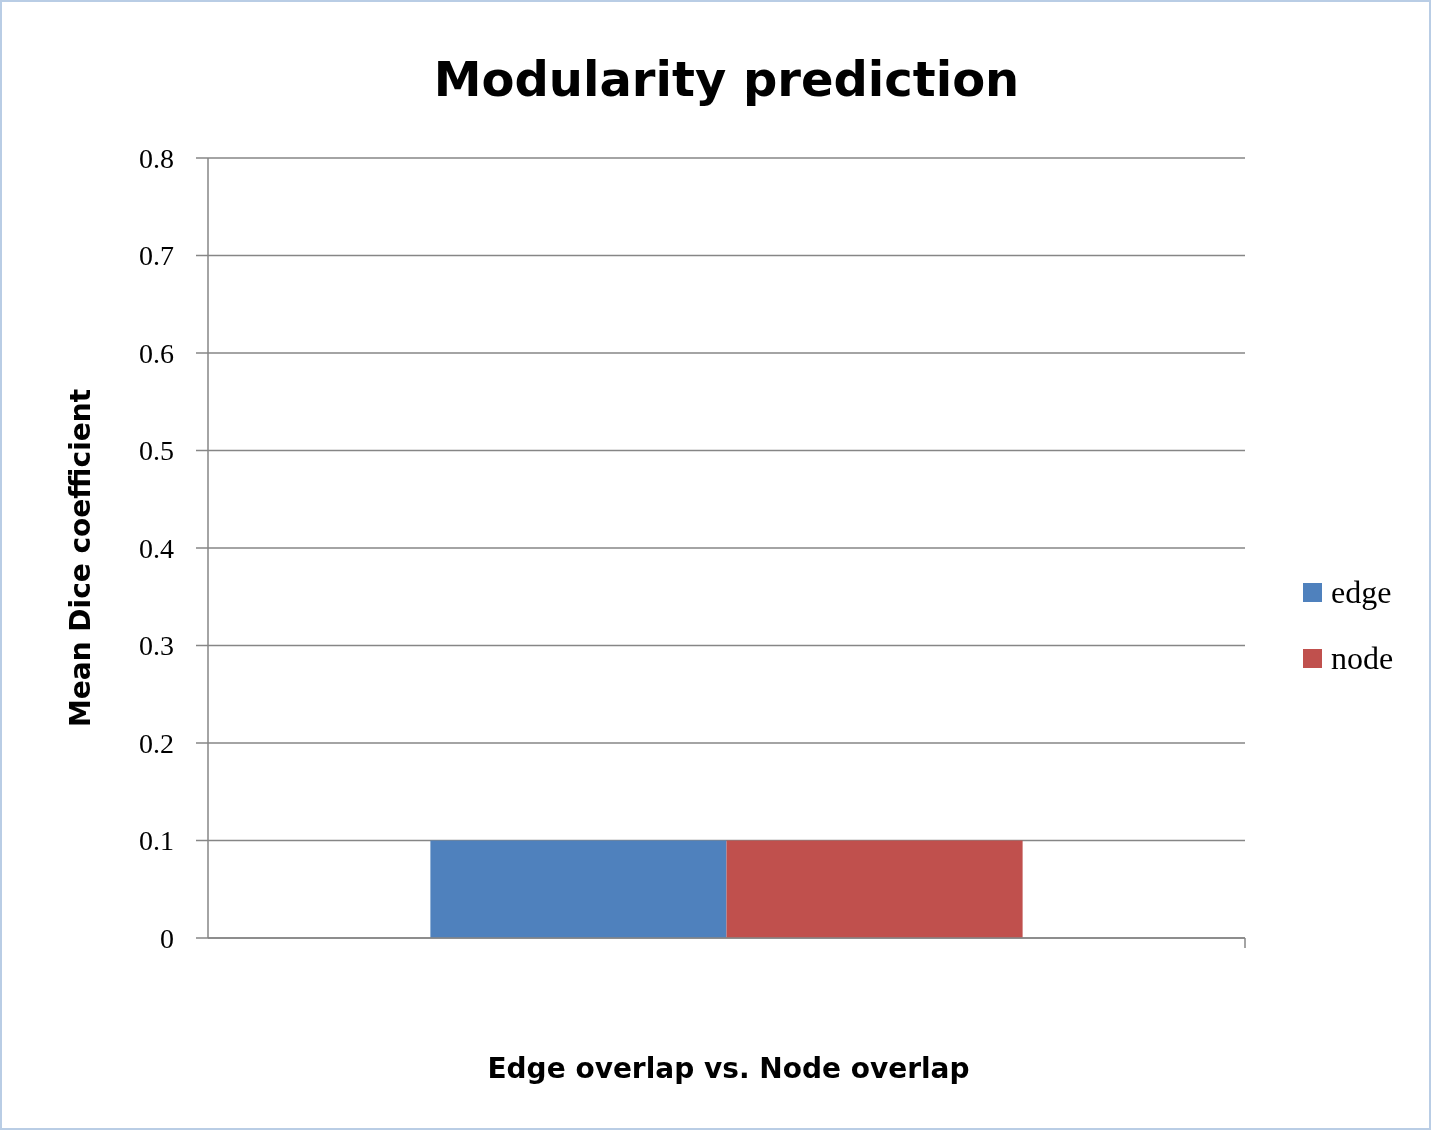  I want to click on y-tick-label: 0.3, so click(156, 646).